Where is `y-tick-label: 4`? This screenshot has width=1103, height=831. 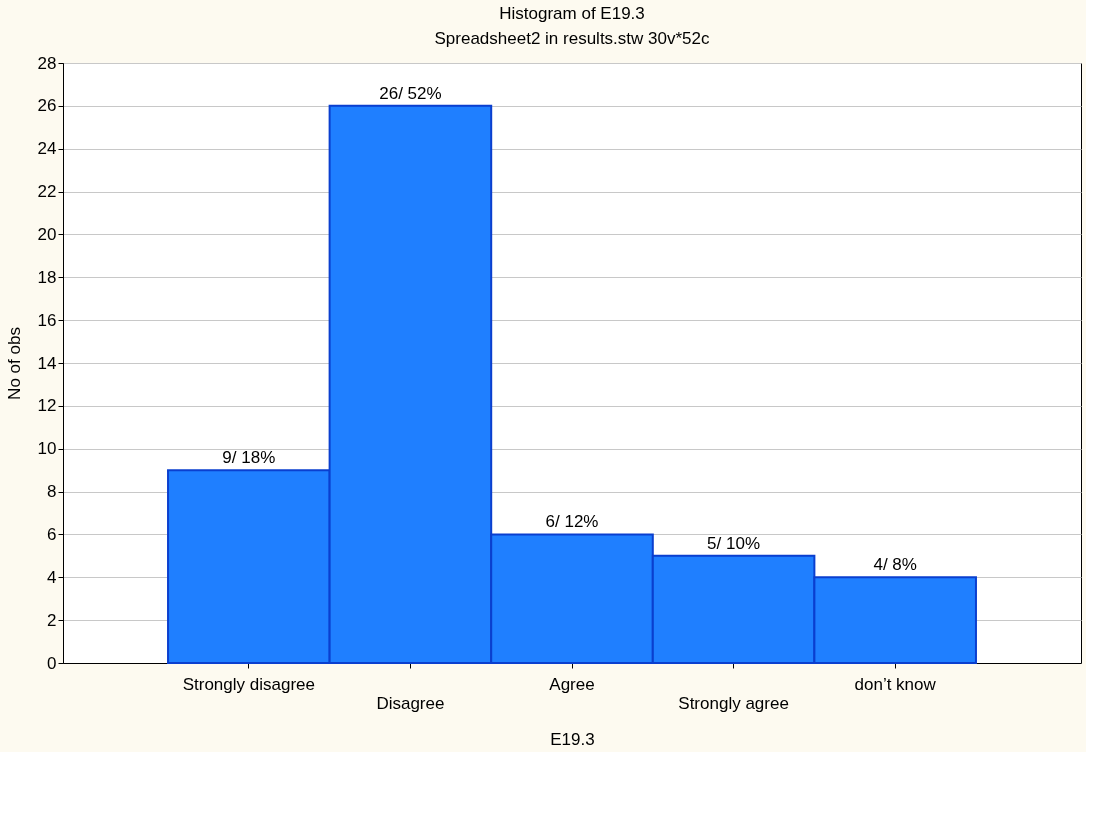 y-tick-label: 4 is located at coordinates (52, 577).